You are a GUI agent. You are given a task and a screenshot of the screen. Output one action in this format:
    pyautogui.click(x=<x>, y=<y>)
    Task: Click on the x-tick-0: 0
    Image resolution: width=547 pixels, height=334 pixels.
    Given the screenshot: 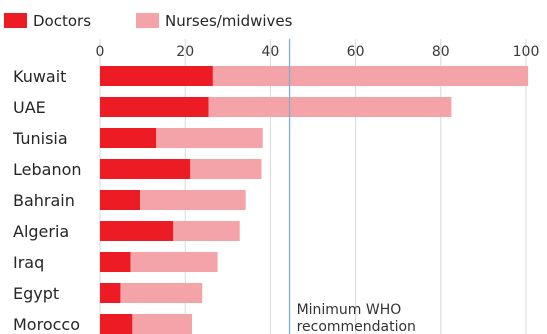 What is the action you would take?
    pyautogui.click(x=100, y=52)
    